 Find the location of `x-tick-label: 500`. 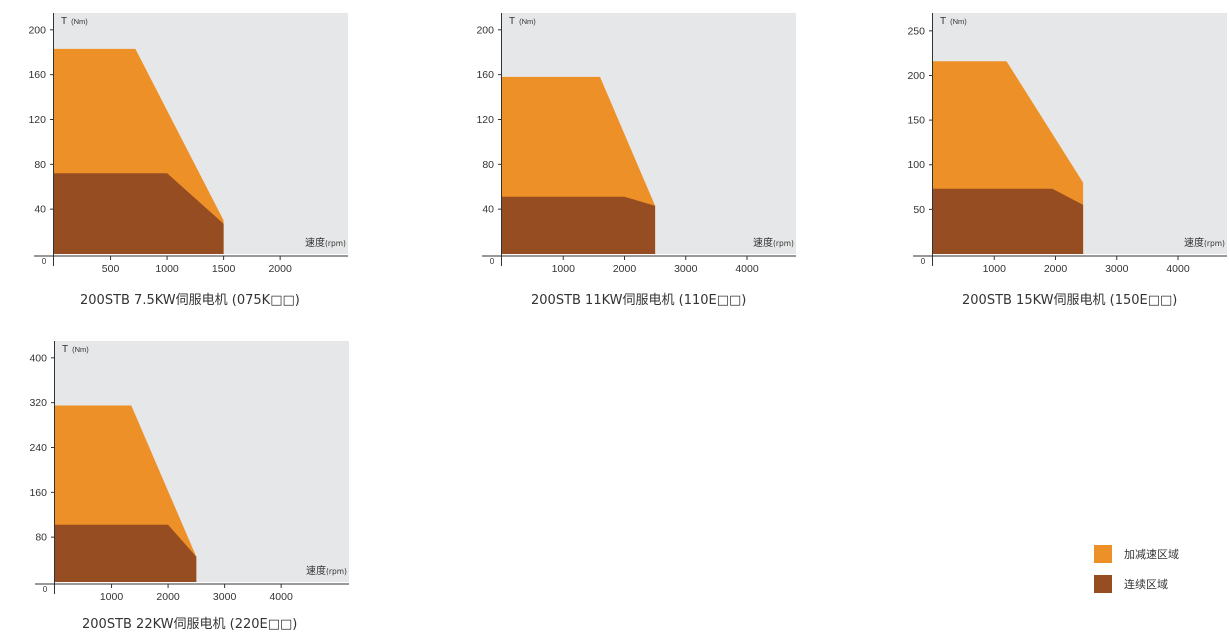

x-tick-label: 500 is located at coordinates (111, 269).